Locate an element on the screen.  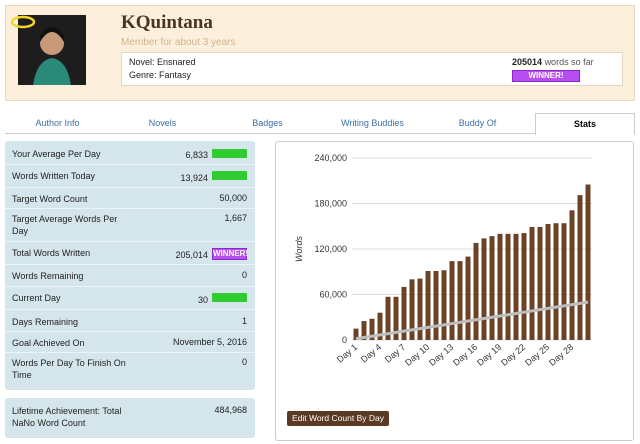
stat-value: 6,833 is located at coordinates (196, 155).